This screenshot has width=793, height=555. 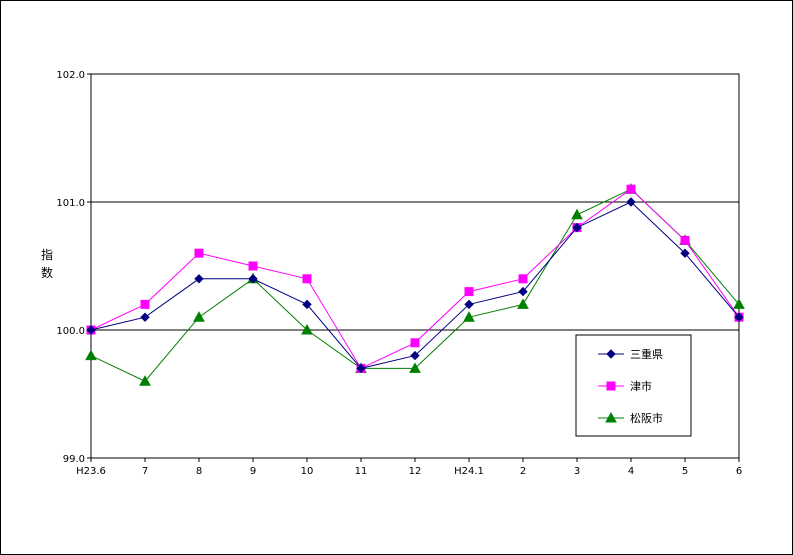 I want to click on x-tick-label: 10, so click(x=307, y=471).